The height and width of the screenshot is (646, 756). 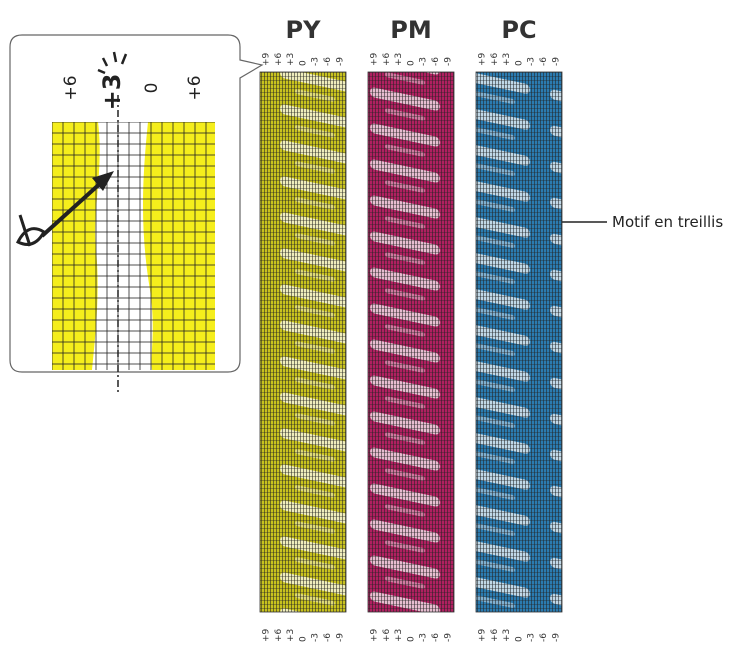 I want to click on sparkle, so click(x=112, y=63).